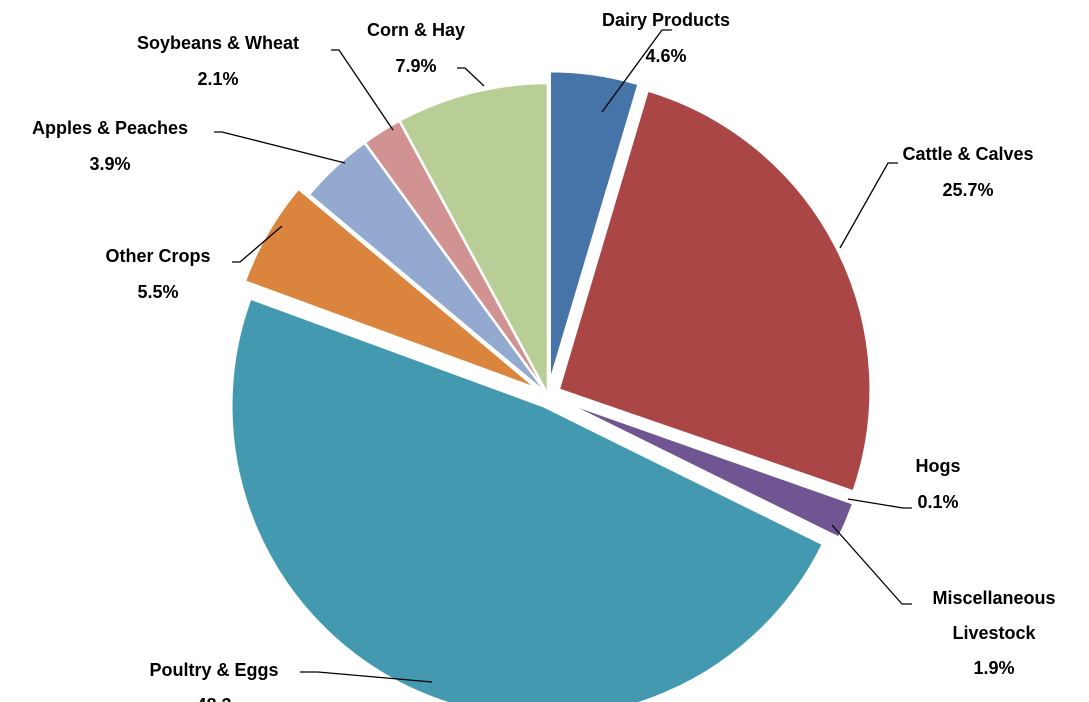  I want to click on category-label-hogs: Hogs, so click(938, 466).